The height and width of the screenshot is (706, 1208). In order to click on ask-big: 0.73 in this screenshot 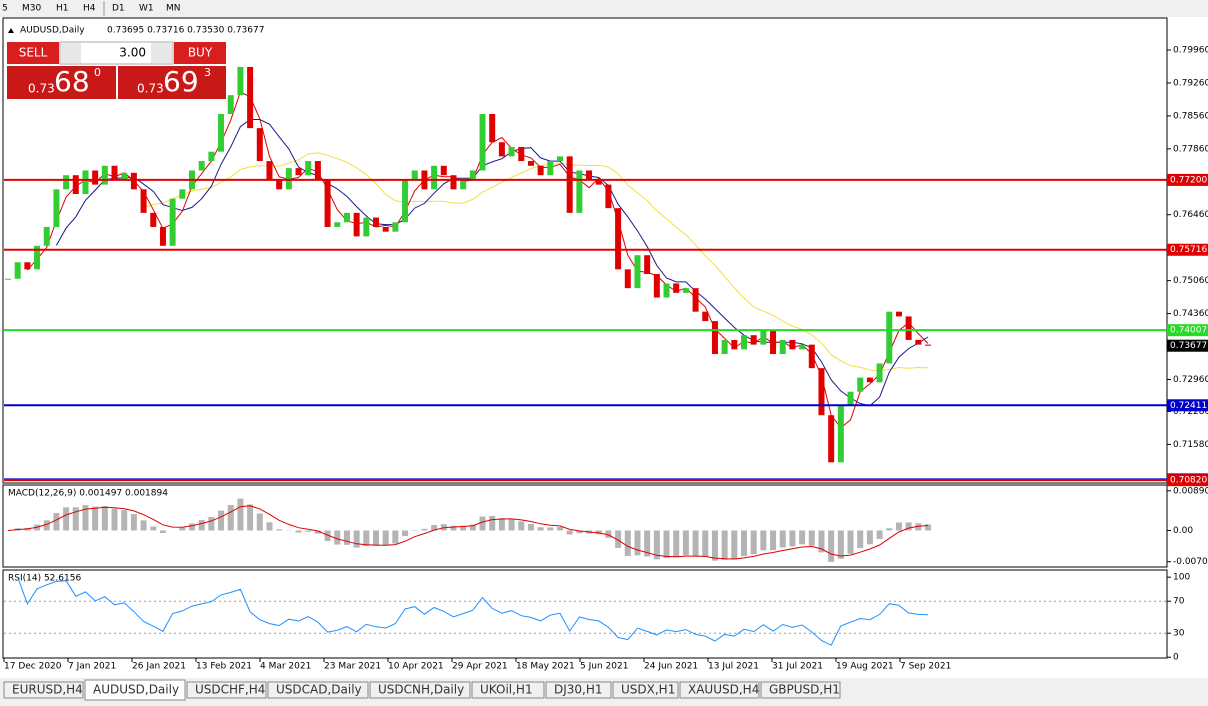, I will do `click(150, 89)`.